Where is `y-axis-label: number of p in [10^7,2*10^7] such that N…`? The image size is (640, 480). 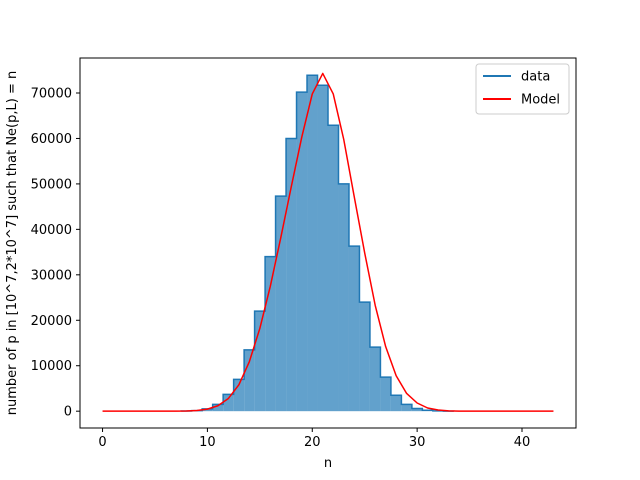 y-axis-label: number of p in [10^7,2*10^7] such that N… is located at coordinates (12, 243).